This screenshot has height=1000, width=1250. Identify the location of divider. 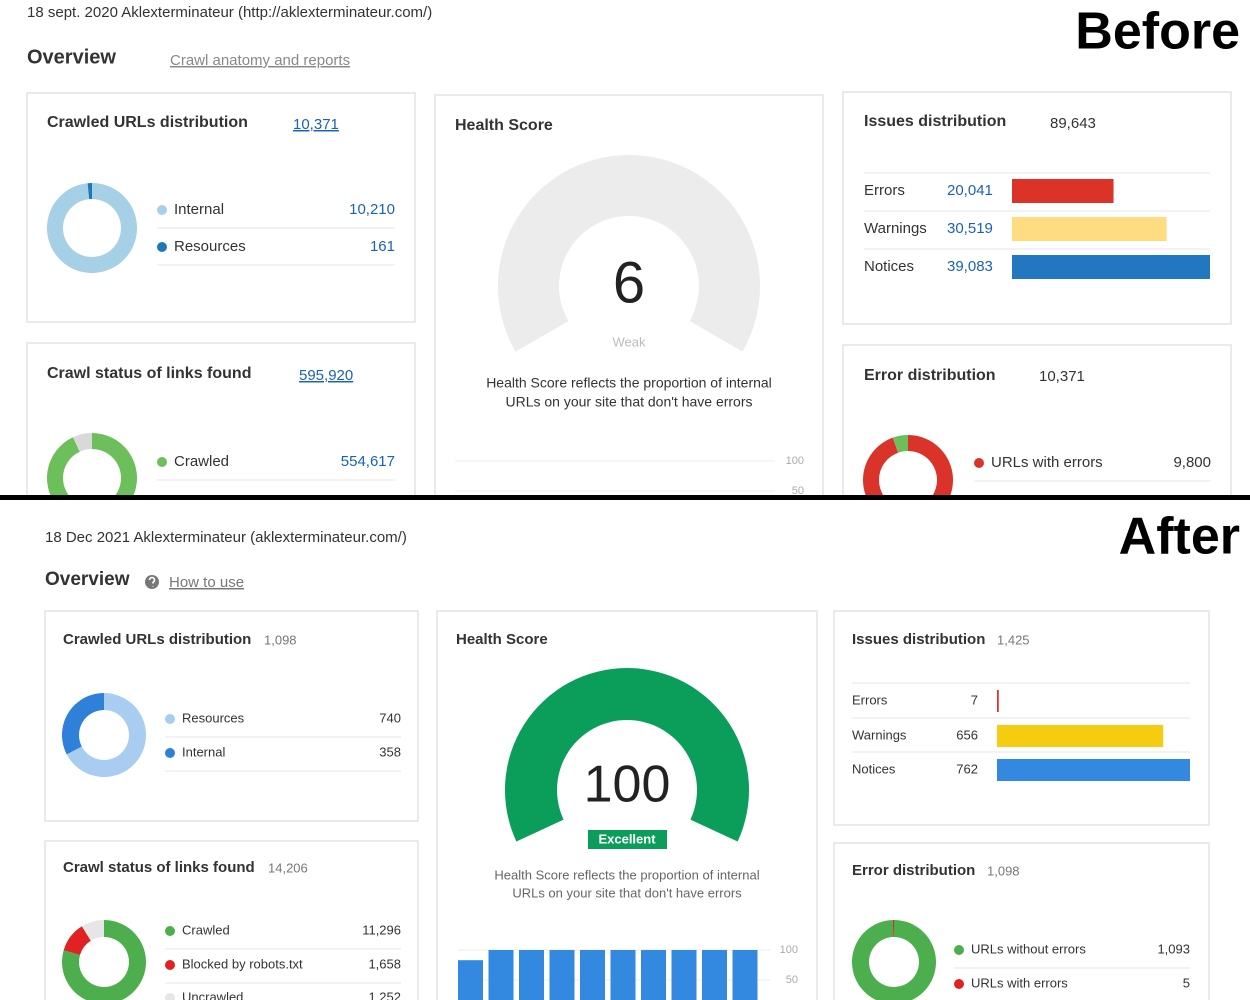
(625, 497).